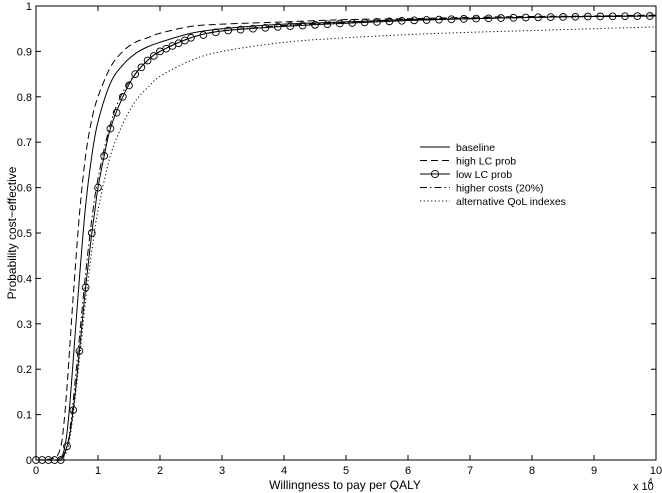 This screenshot has height=493, width=662. What do you see at coordinates (29, 461) in the screenshot?
I see `y-tick-label: 0` at bounding box center [29, 461].